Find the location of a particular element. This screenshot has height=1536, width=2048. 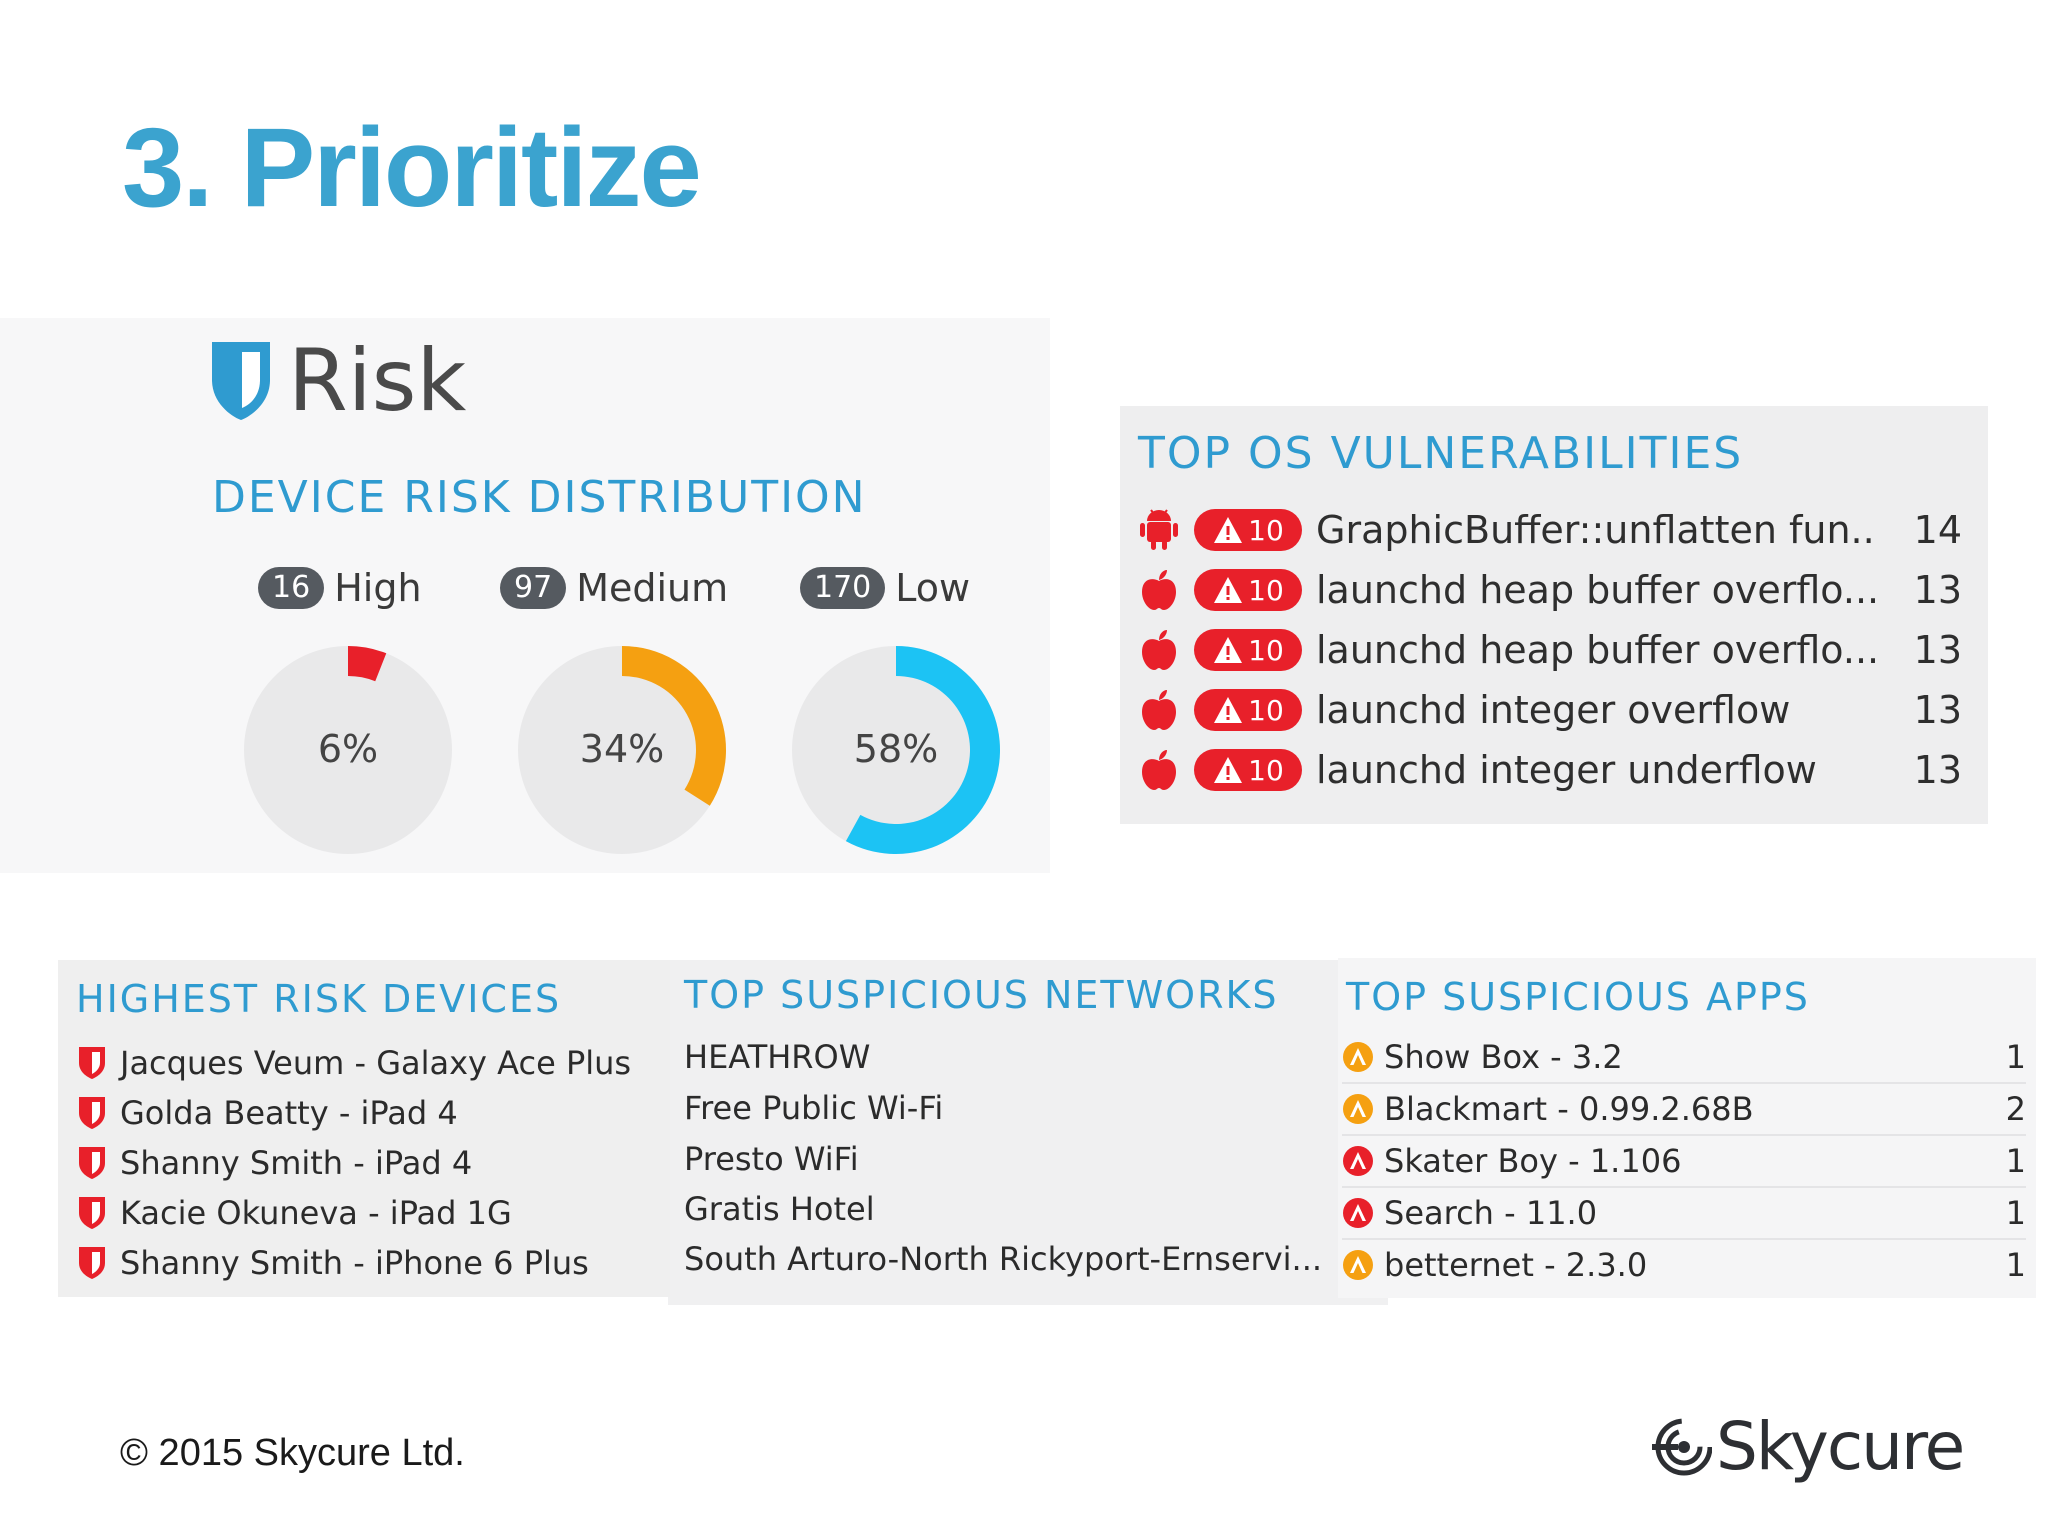

suspicious-networks-title: TOP SUSPICIOUS NETWORKS is located at coordinates (981, 995).